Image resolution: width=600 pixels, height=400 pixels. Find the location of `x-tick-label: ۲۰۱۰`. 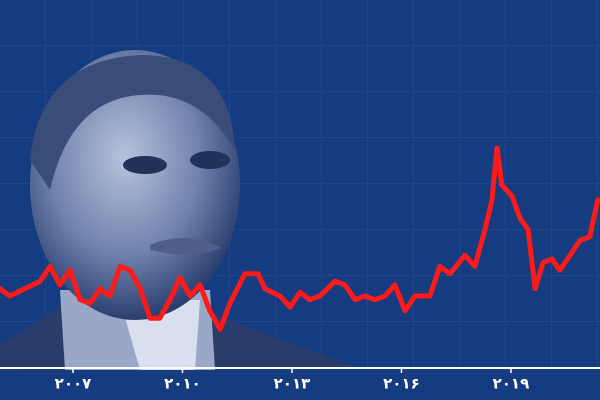

x-tick-label: ۲۰۱۰ is located at coordinates (182, 384).